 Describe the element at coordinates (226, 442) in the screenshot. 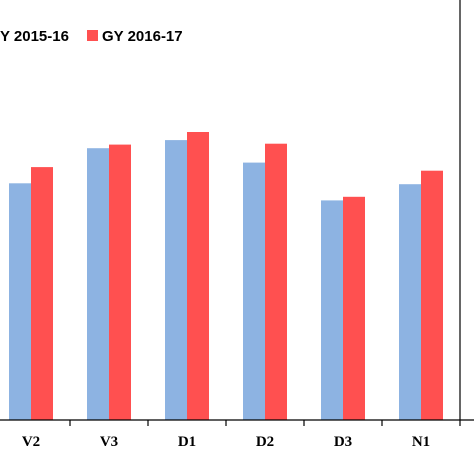

I see `x-axis-tick-labels: V2 V3 D1 D2 D3 N1` at that location.